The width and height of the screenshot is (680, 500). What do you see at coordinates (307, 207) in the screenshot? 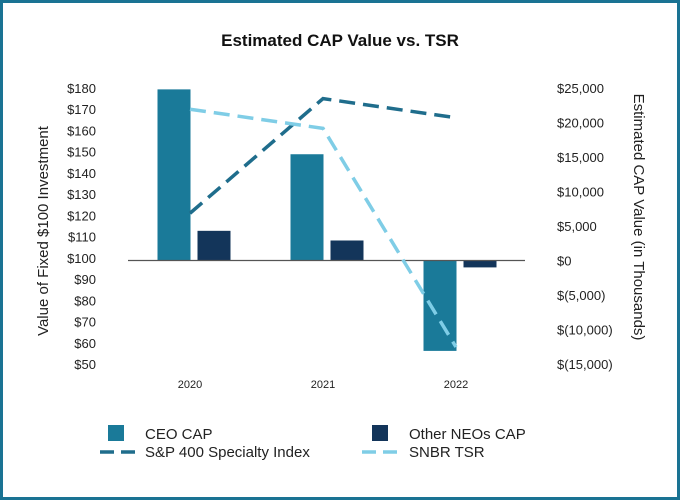
I see `bar-ceo-cap-2021` at bounding box center [307, 207].